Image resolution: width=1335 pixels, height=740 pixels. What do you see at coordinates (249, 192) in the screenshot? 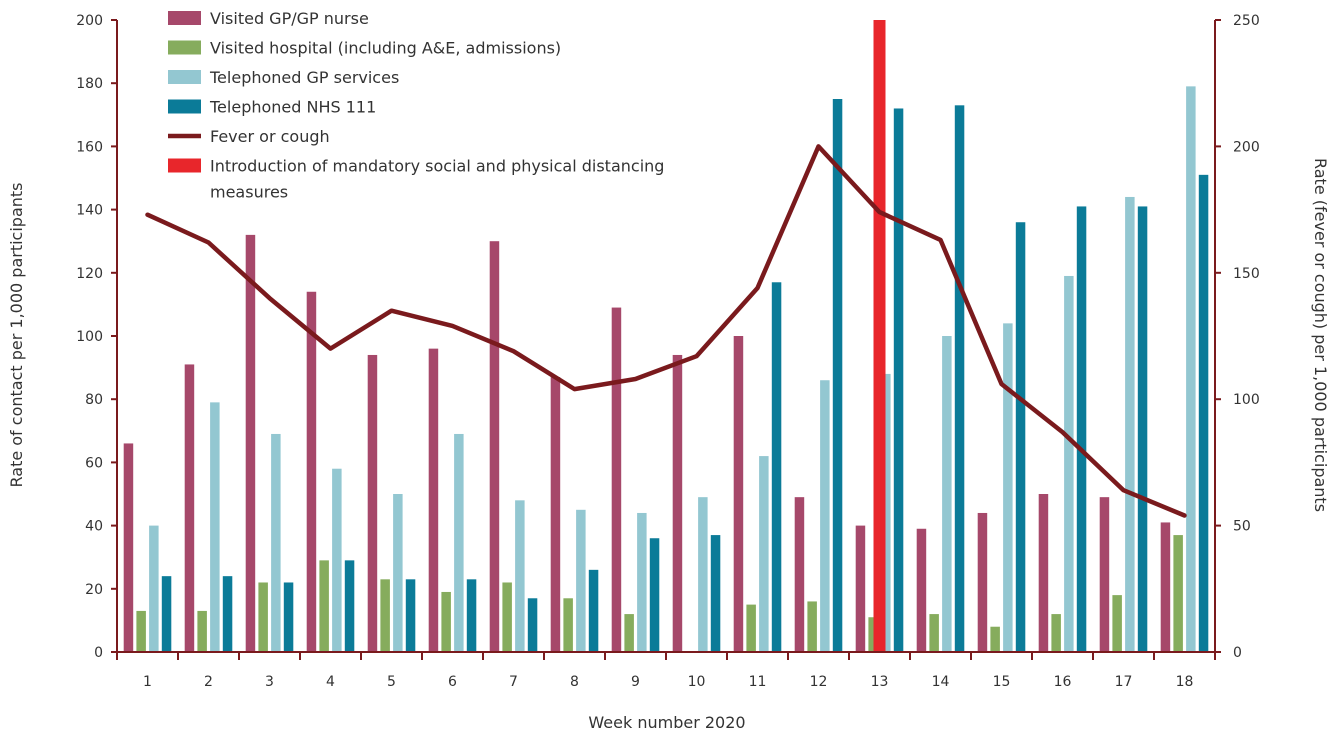
I see `legend-label-marker-line2: measures` at bounding box center [249, 192].